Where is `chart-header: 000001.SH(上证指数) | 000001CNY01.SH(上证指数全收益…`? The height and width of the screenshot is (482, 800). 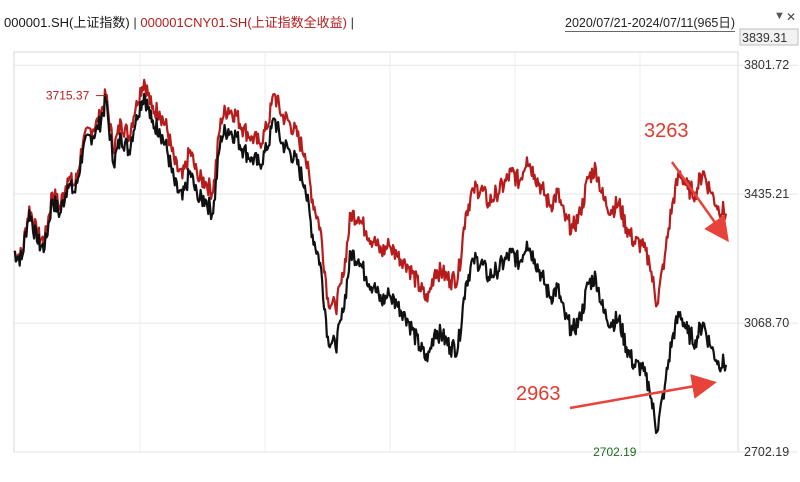 chart-header: 000001.SH(上证指数) | 000001CNY01.SH(上证指数全收益… is located at coordinates (400, 20).